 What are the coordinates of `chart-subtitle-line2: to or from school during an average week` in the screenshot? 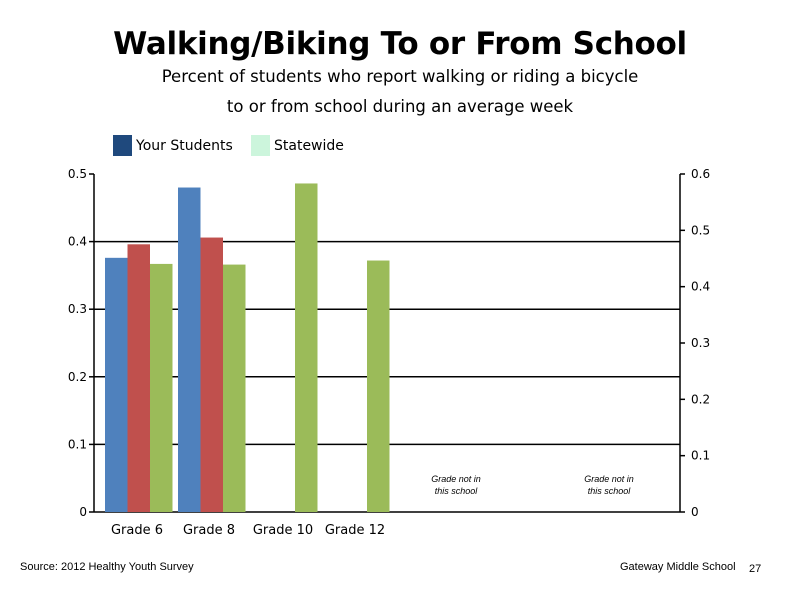 It's located at (400, 106).